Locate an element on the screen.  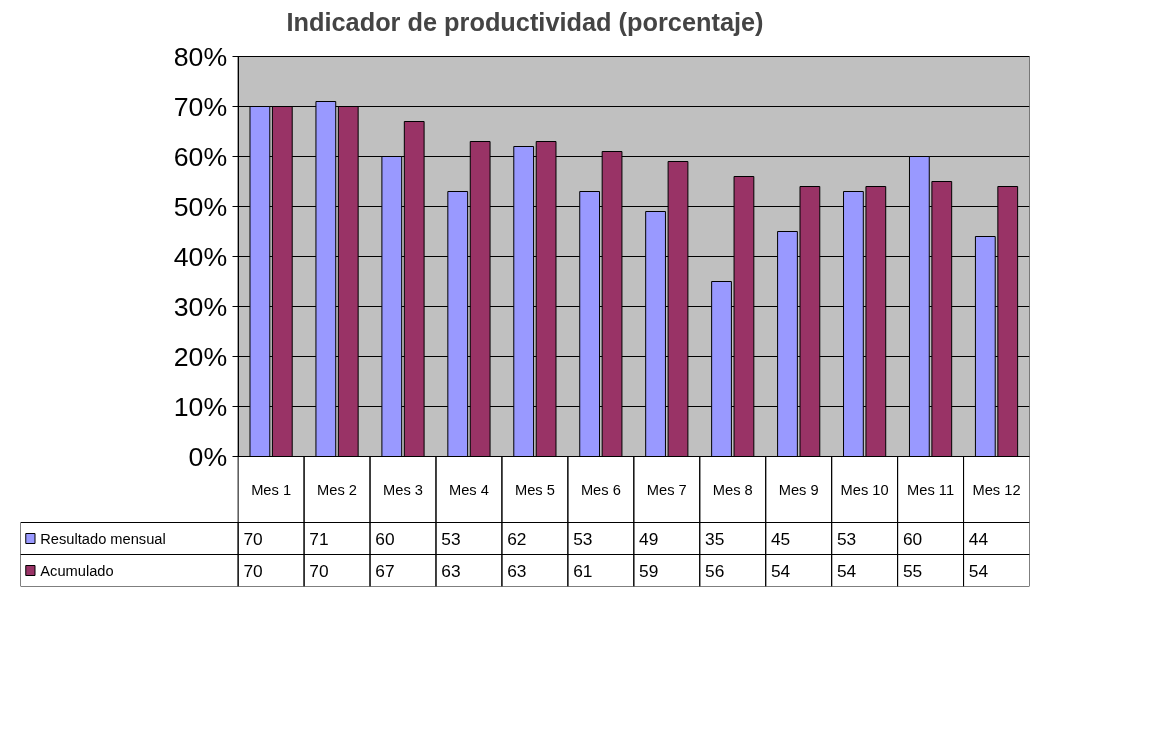
data-label: 55 is located at coordinates (912, 570).